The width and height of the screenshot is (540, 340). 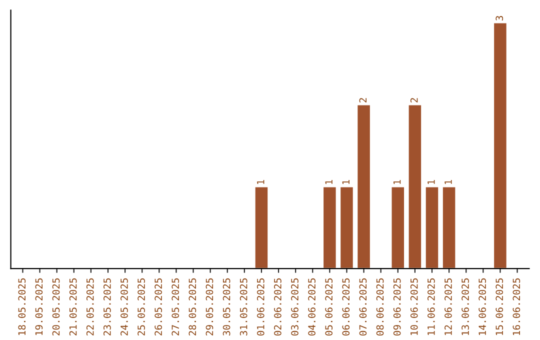 I want to click on x-tick-label: 04.06.2025, so click(x=312, y=307).